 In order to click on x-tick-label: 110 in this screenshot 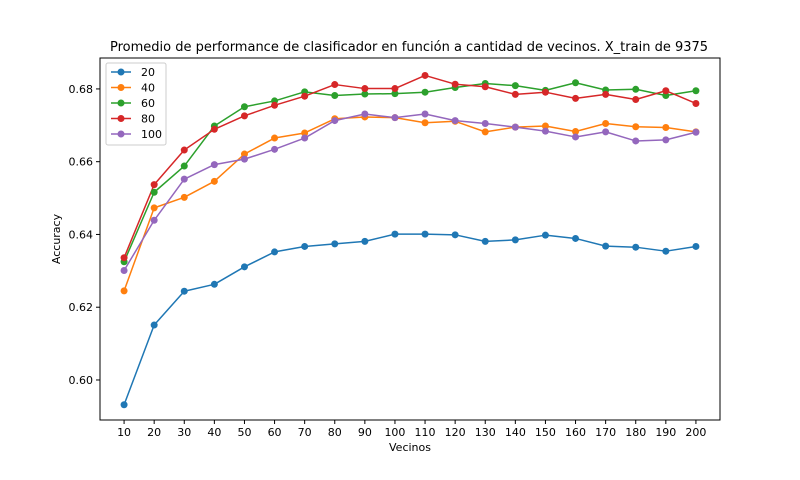, I will do `click(425, 432)`.